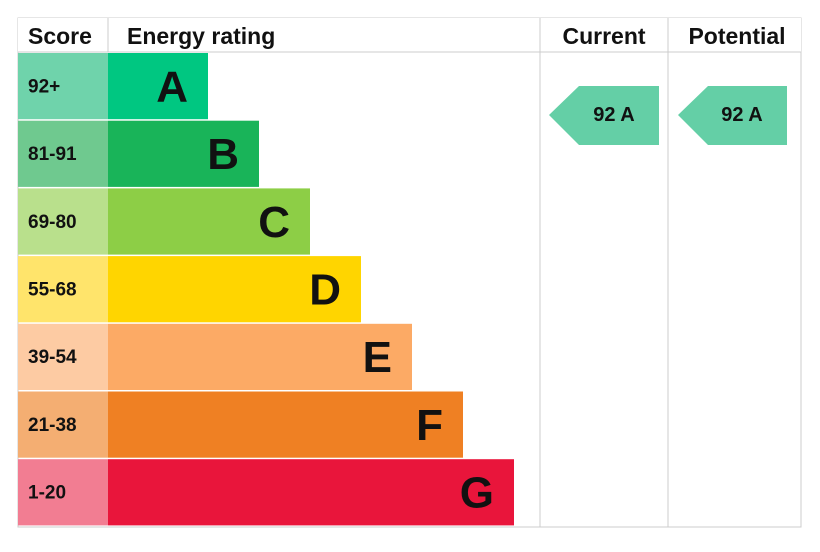  I want to click on potential-arrow, so click(732, 115).